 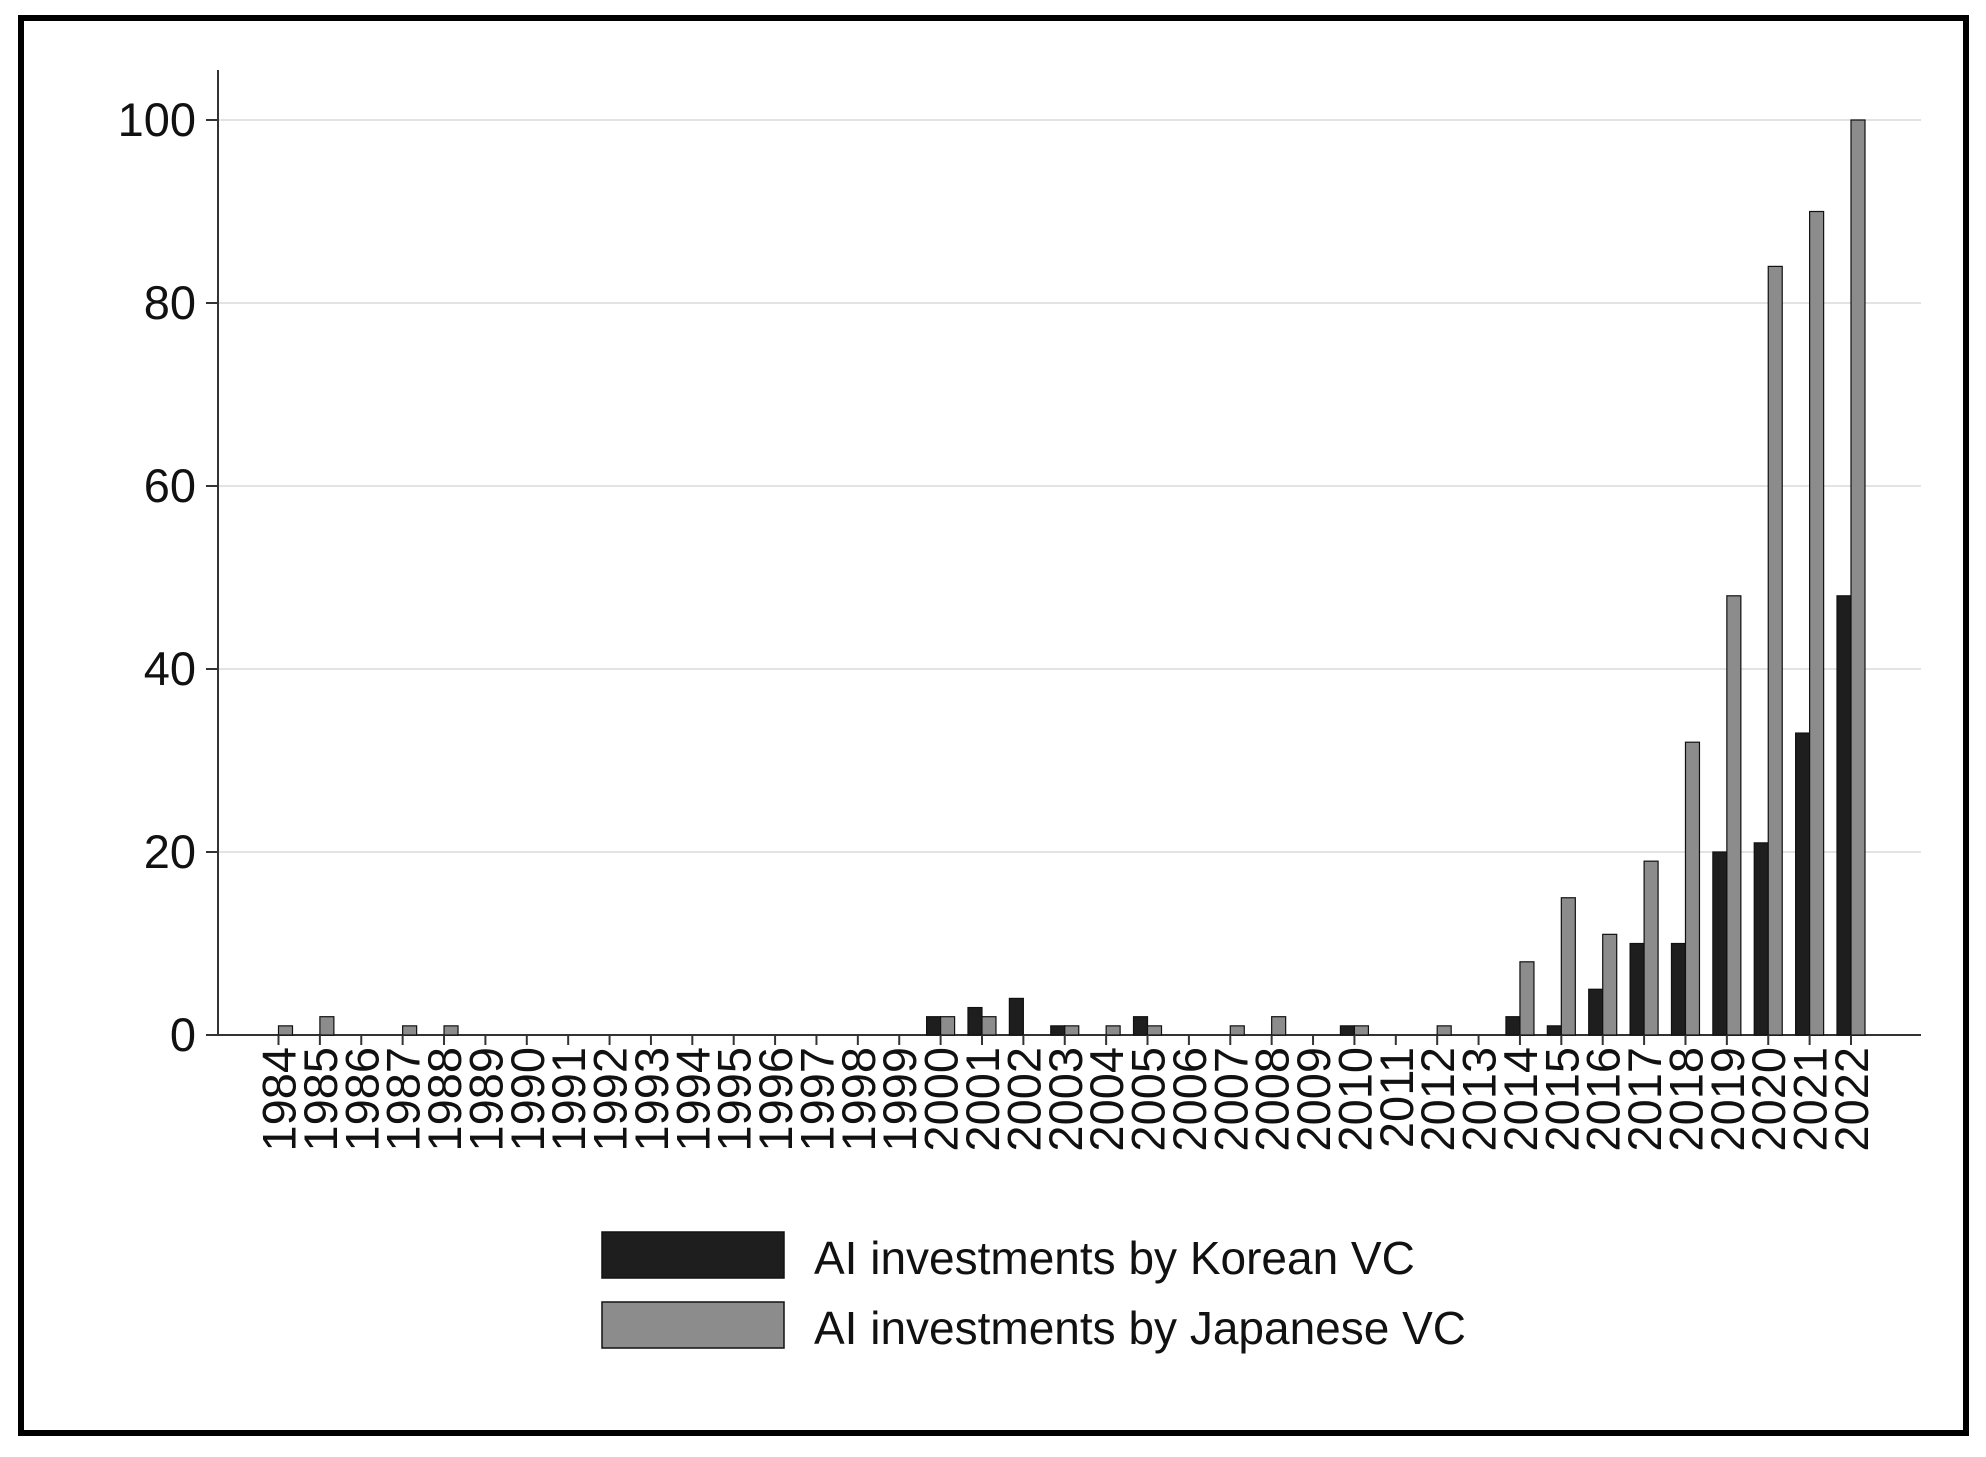 I want to click on x-tick-label: 1985, so click(x=320, y=1099).